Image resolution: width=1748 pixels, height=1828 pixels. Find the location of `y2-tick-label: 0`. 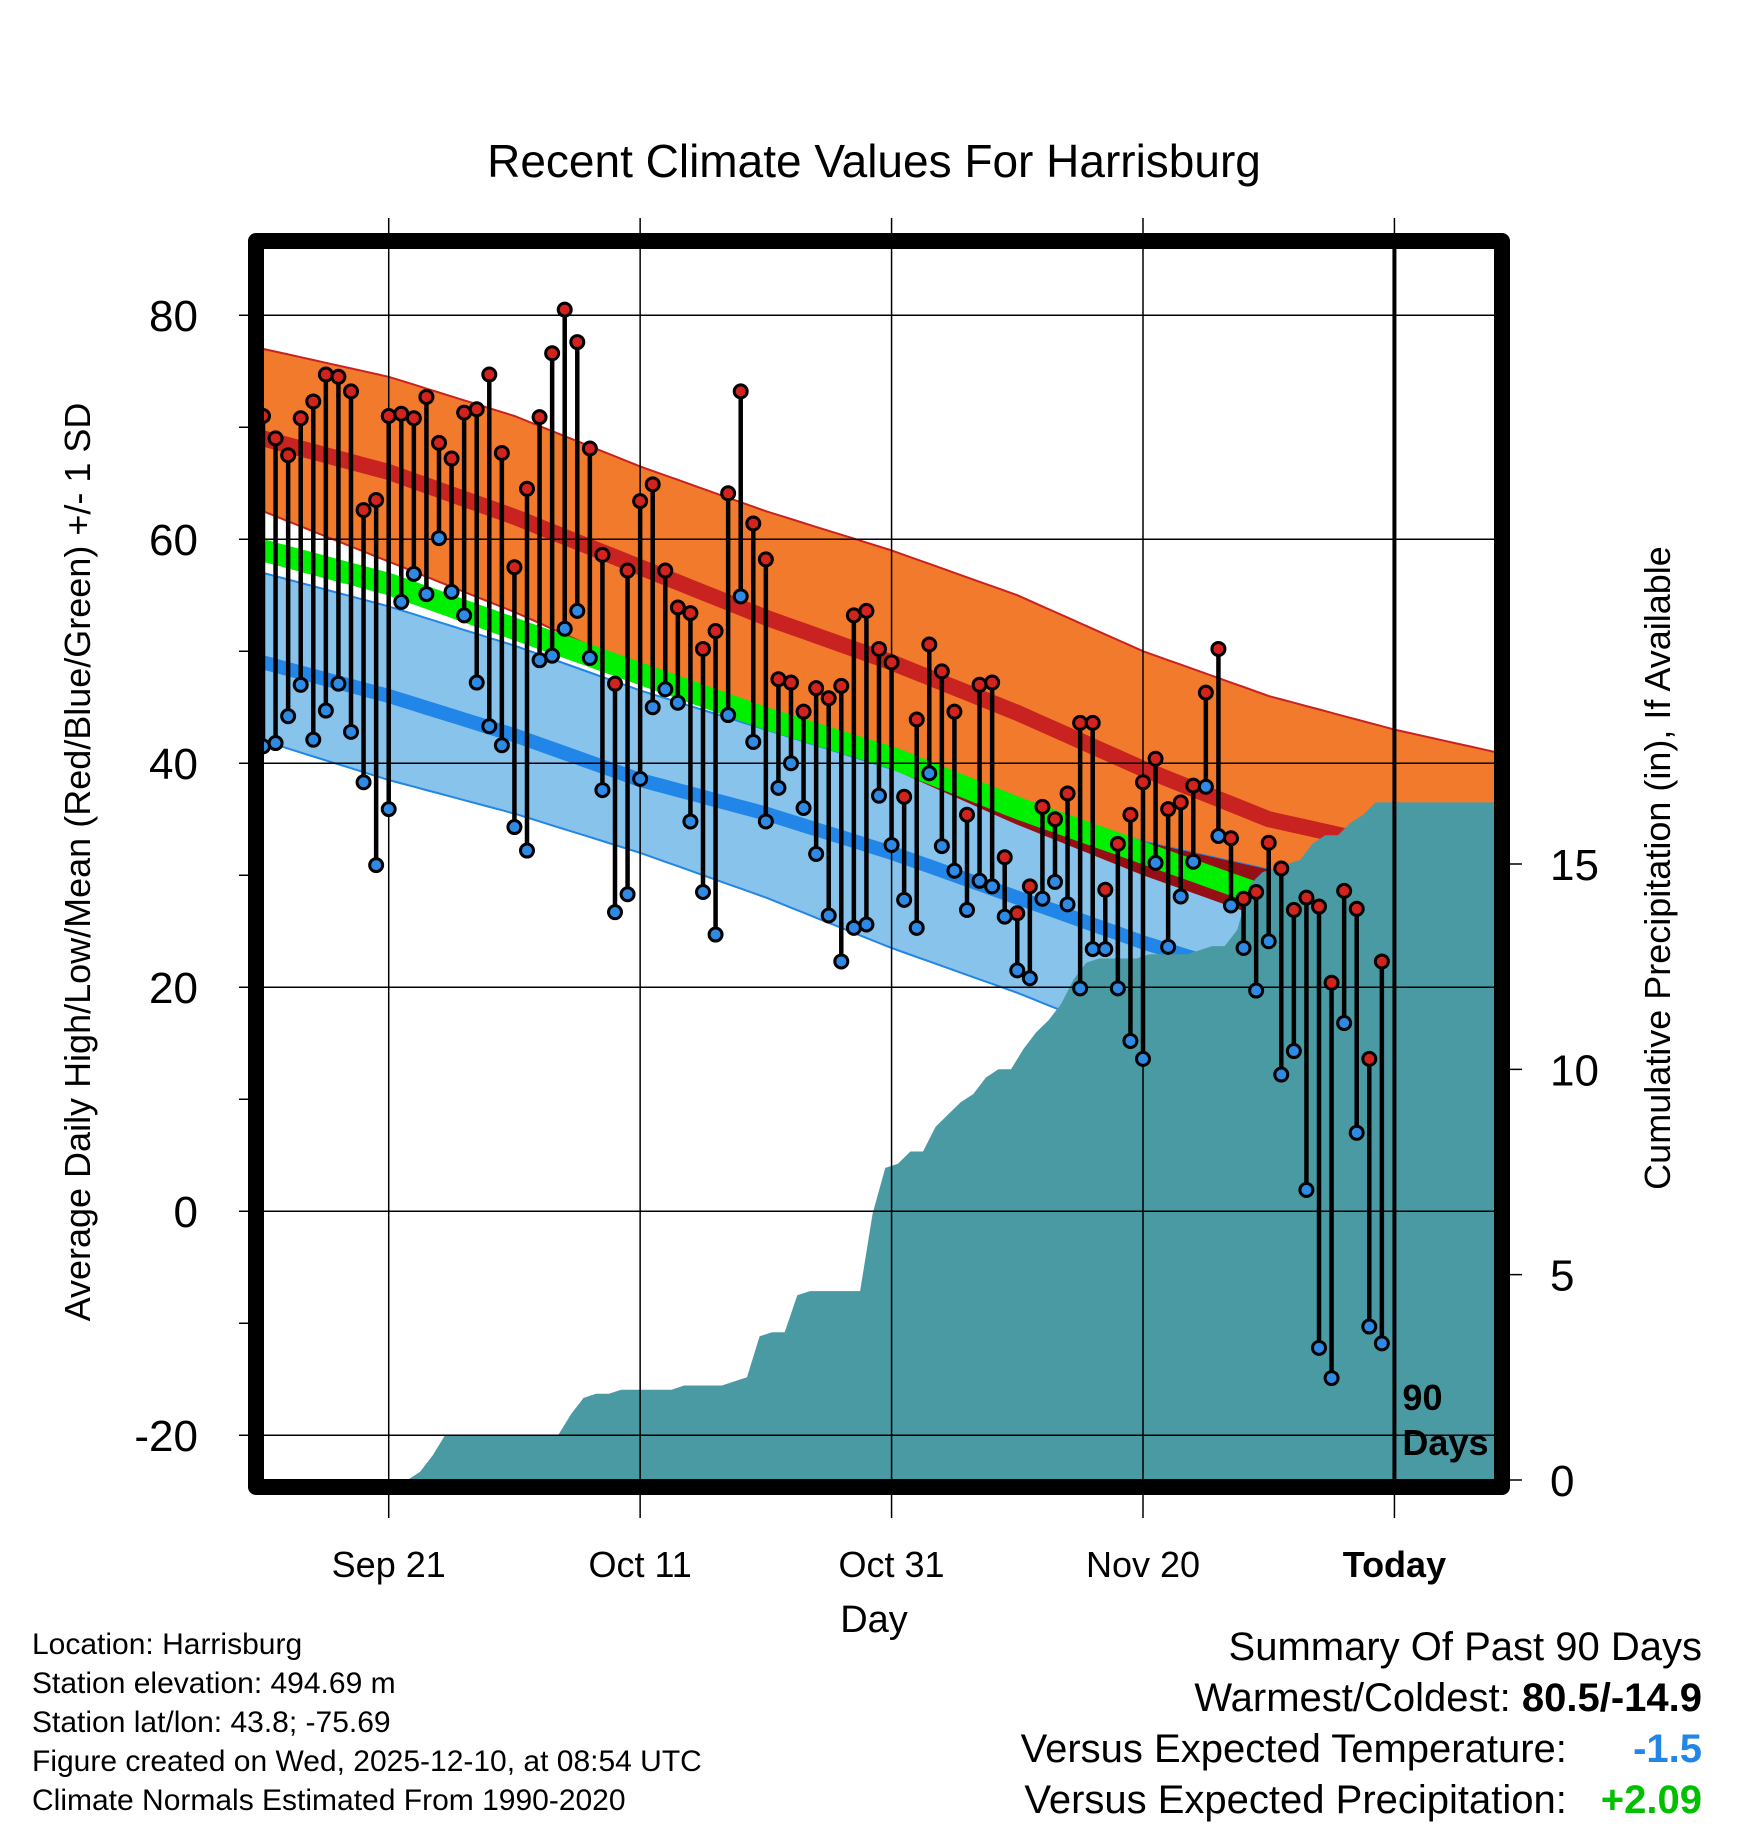

y2-tick-label: 0 is located at coordinates (1562, 1481).